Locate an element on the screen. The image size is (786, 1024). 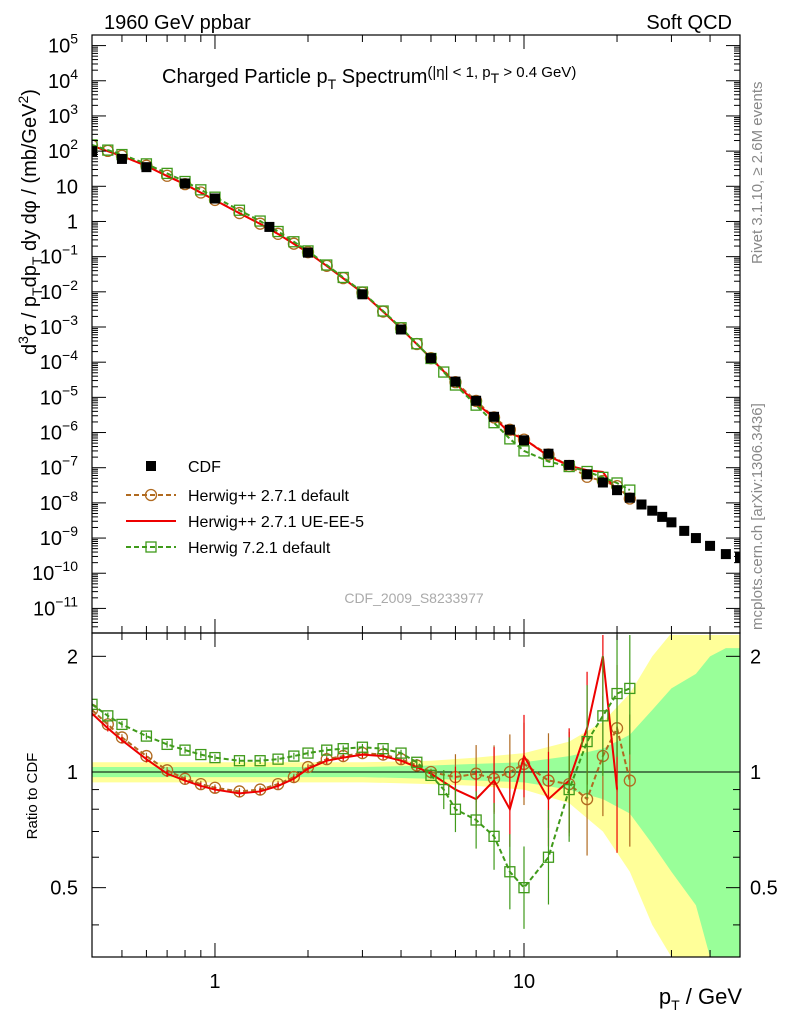
legend-marker is located at coordinates (151, 547).